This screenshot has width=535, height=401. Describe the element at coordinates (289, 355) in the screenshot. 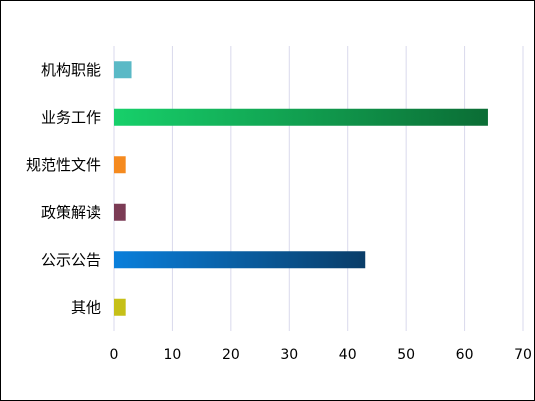

I see `x-tick-label: 30` at that location.